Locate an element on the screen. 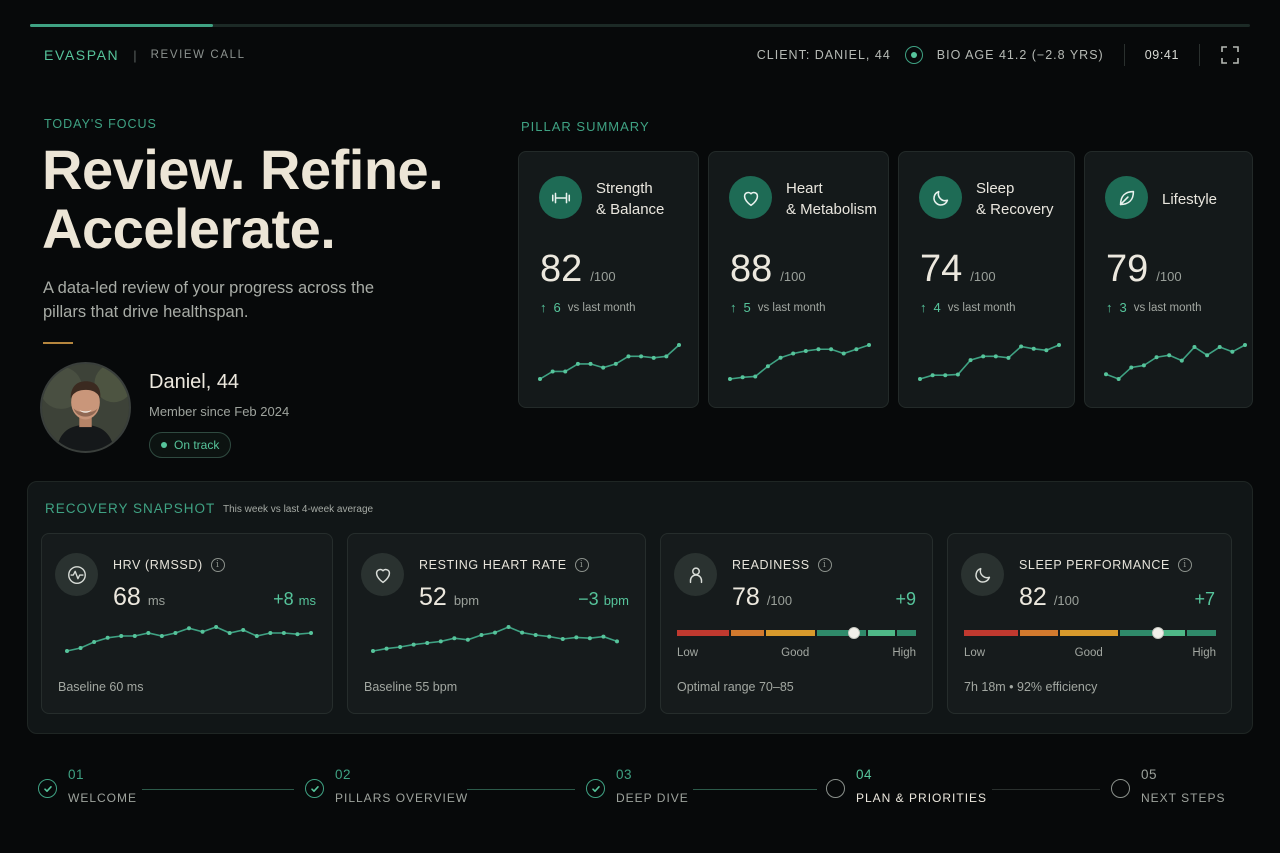 This screenshot has height=853, width=1280. step-number: 02 is located at coordinates (343, 774).